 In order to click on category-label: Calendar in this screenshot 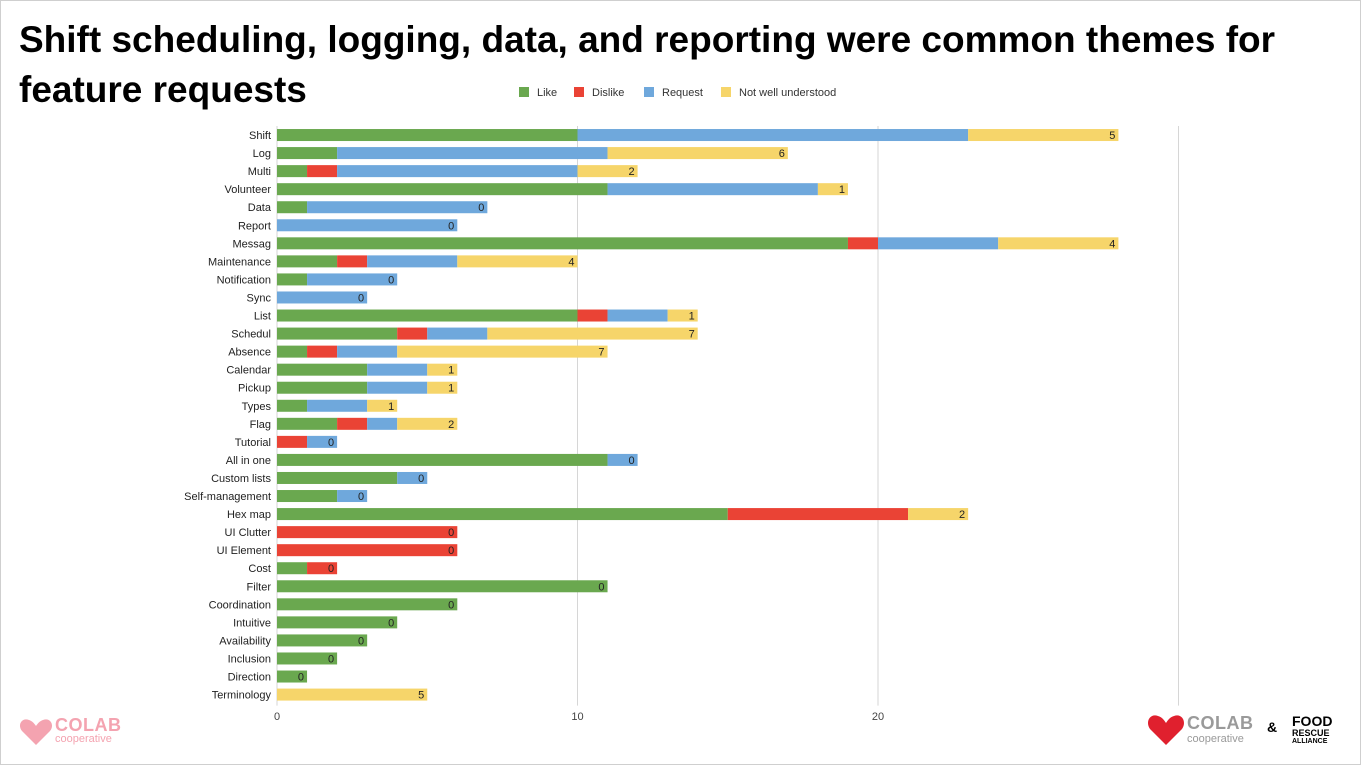, I will do `click(248, 371)`.